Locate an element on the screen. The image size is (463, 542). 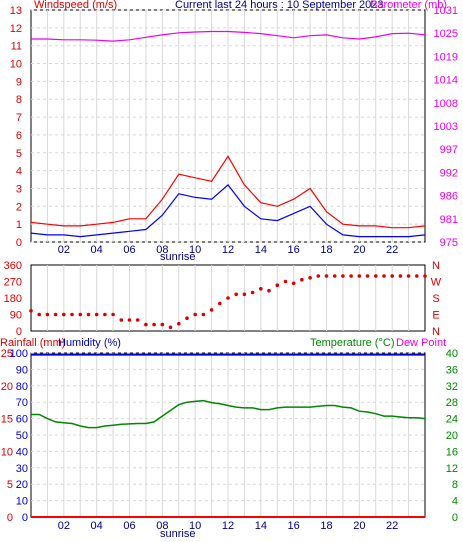
wind-x-tick-label: 12 is located at coordinates (228, 250).